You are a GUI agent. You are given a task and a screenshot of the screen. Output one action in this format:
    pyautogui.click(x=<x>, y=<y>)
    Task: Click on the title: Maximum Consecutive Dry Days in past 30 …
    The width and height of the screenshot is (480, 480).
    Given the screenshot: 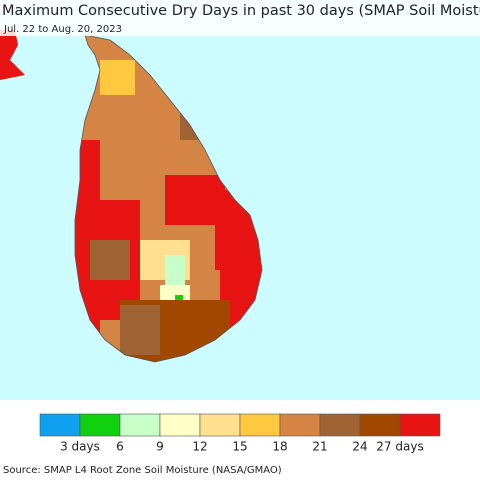 What is the action you would take?
    pyautogui.click(x=241, y=11)
    